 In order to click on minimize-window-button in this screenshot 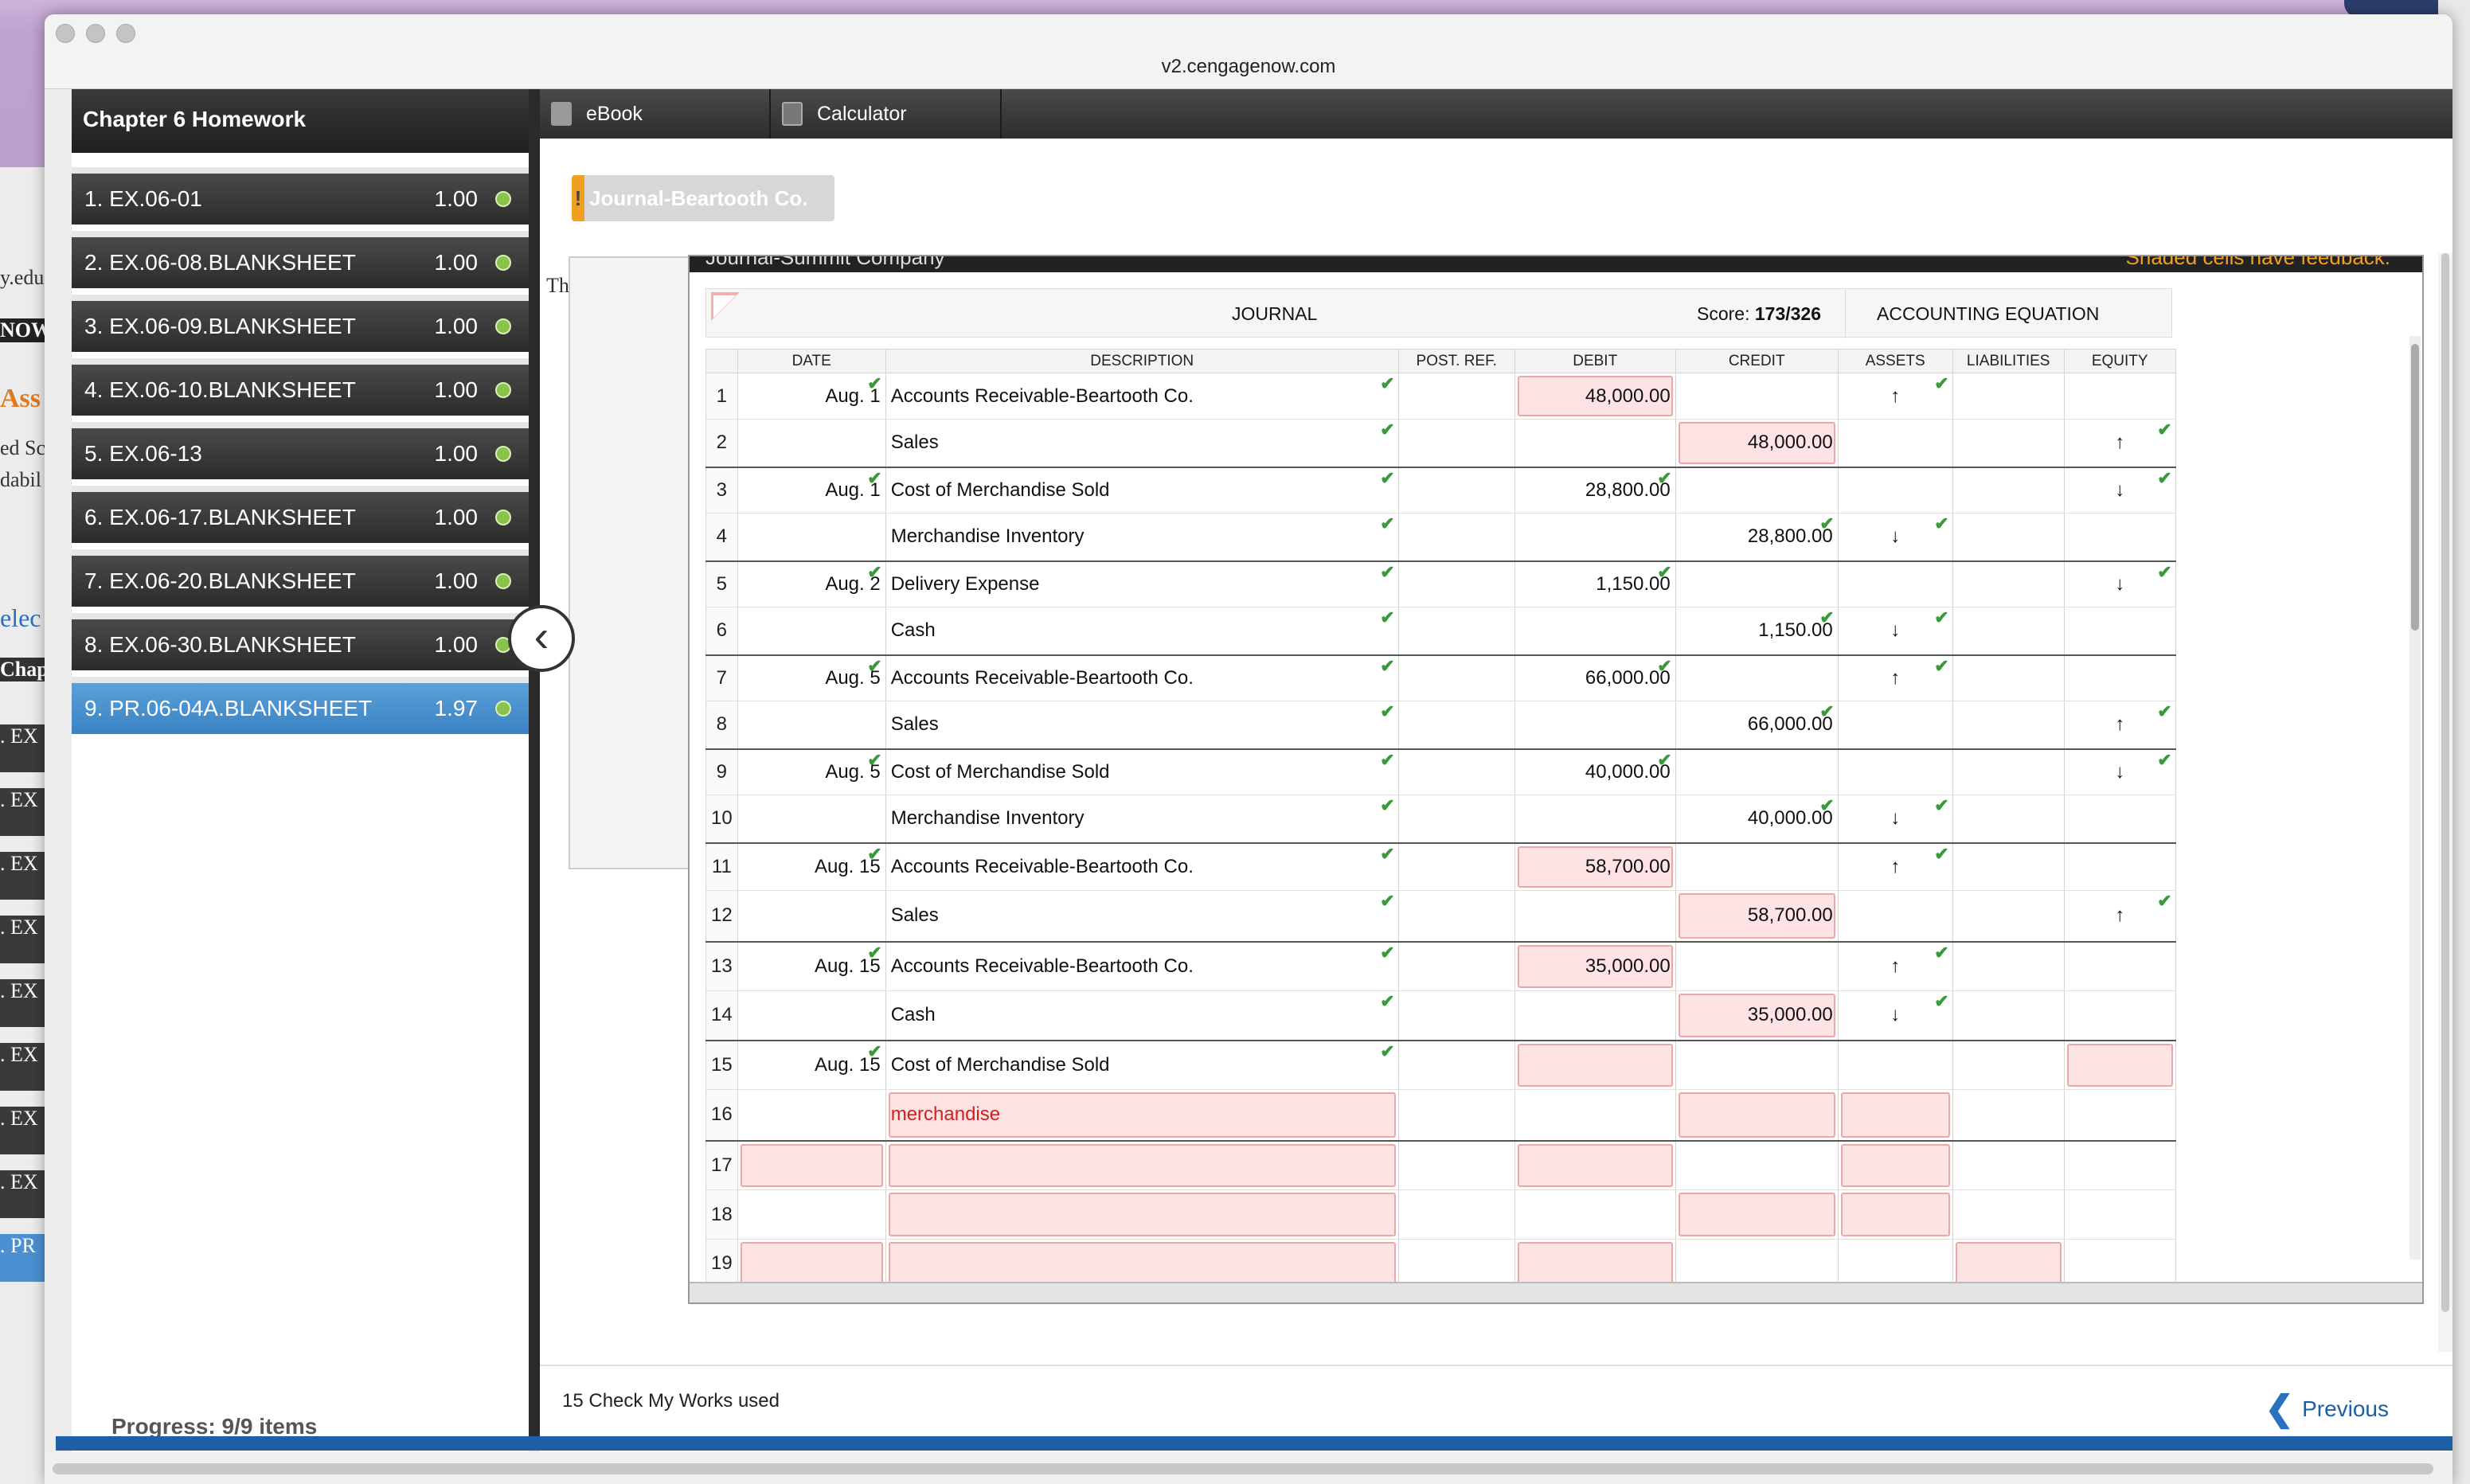, I will do `click(95, 33)`.